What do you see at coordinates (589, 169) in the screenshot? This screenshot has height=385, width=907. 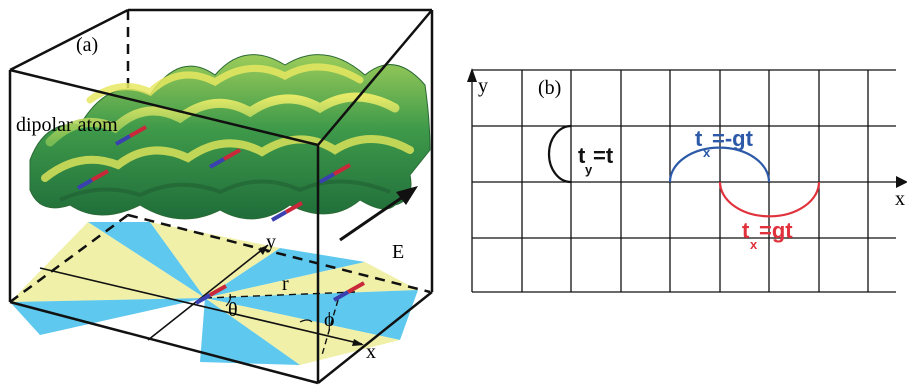 I see `svg-text: y` at bounding box center [589, 169].